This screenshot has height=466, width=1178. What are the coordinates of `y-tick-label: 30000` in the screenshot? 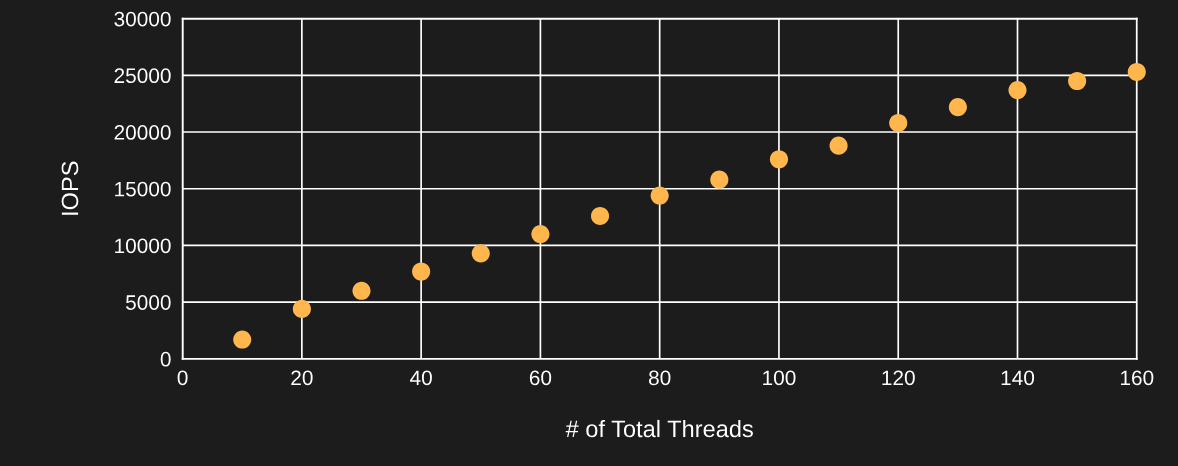 It's located at (142, 19).